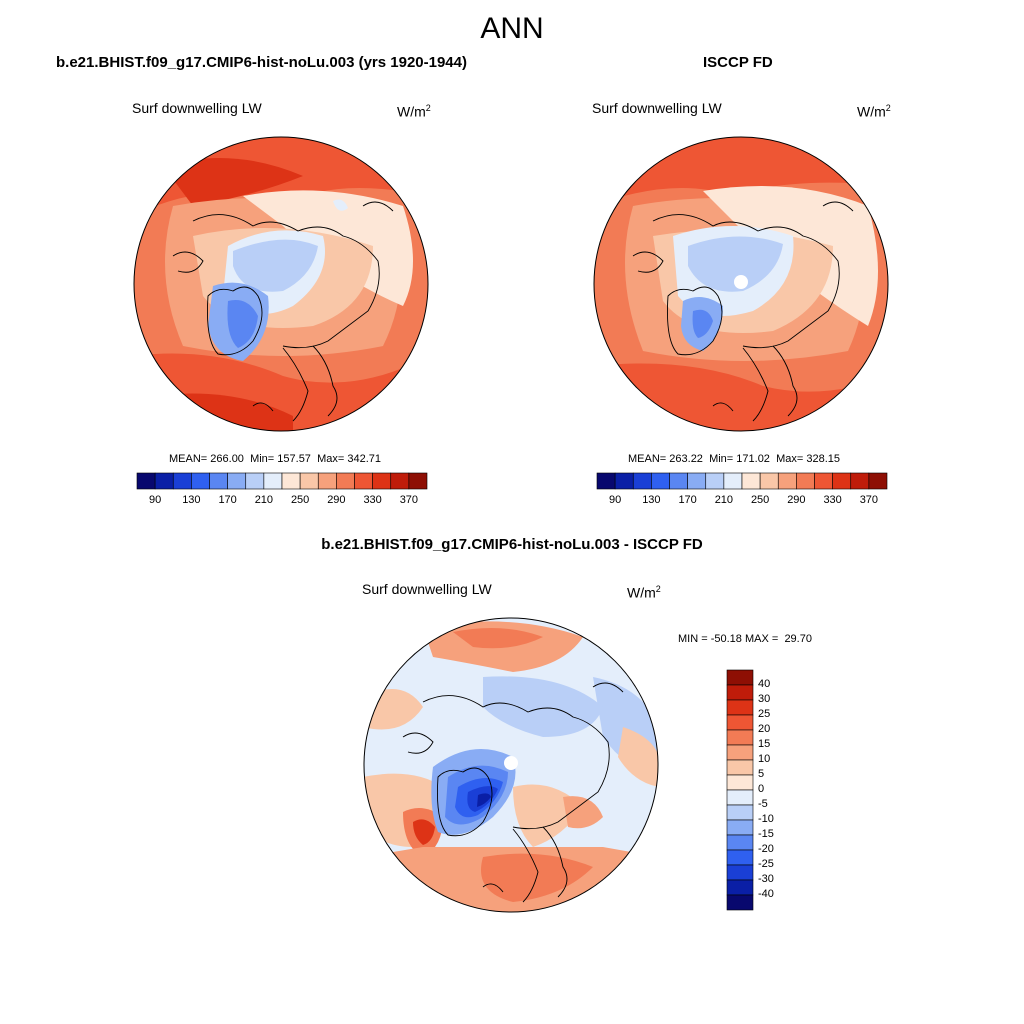 The image size is (1024, 1024). What do you see at coordinates (657, 108) in the screenshot?
I see `obs-variable-label: Surf downwelling LW` at bounding box center [657, 108].